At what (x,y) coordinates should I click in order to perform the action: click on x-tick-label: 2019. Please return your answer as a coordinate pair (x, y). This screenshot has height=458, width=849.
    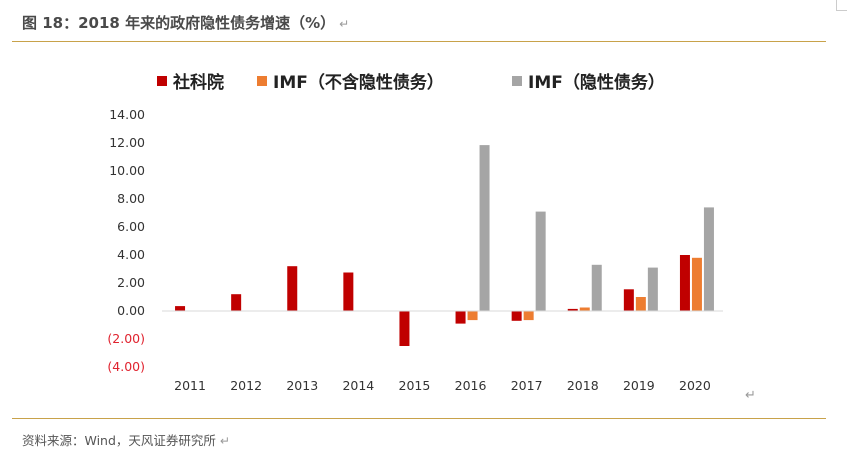
    Looking at the image, I should click on (639, 385).